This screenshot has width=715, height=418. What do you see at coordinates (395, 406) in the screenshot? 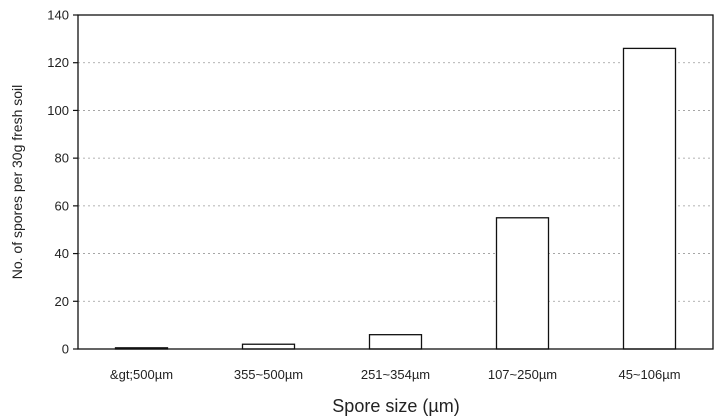
I see `x-axis-title: Spore size (µm)` at bounding box center [395, 406].